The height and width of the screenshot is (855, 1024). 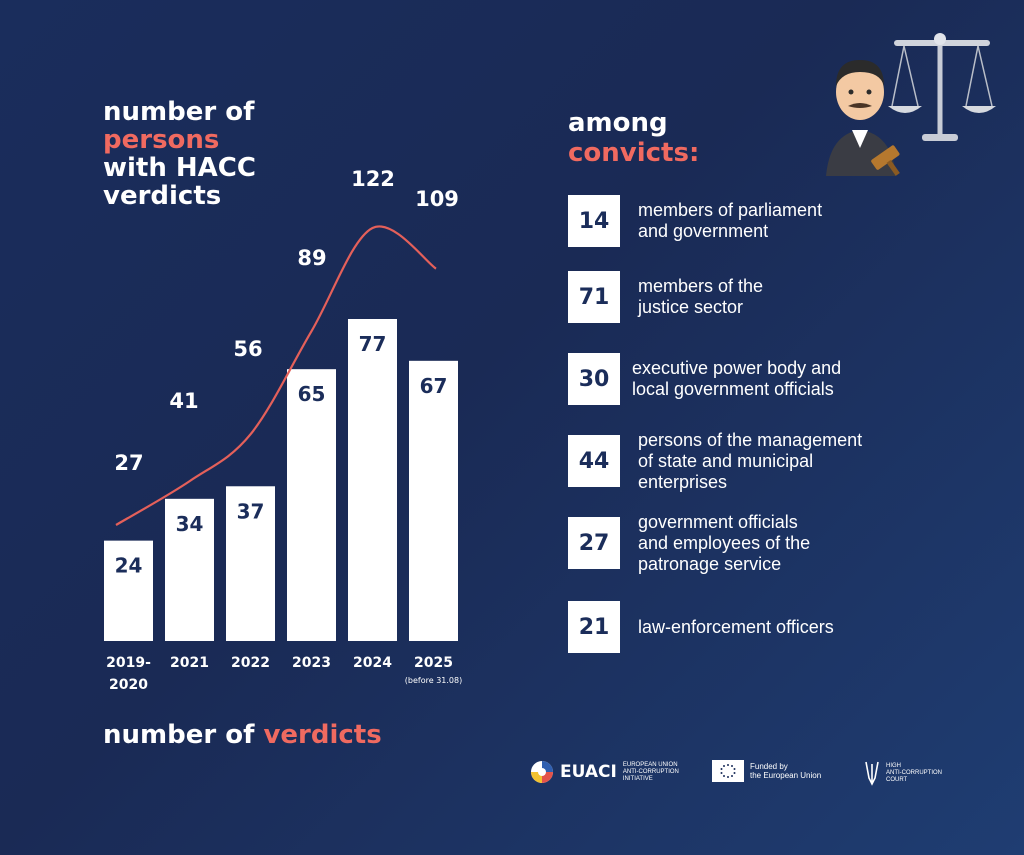 I want to click on euaci-emblem-icon, so click(x=542, y=772).